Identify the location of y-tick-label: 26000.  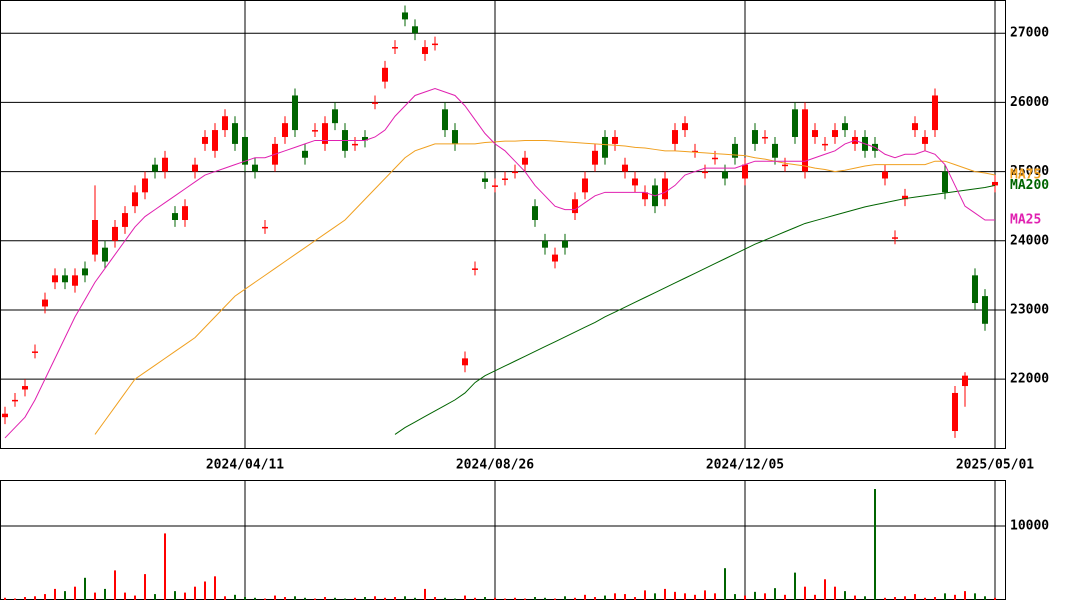
(1029, 102).